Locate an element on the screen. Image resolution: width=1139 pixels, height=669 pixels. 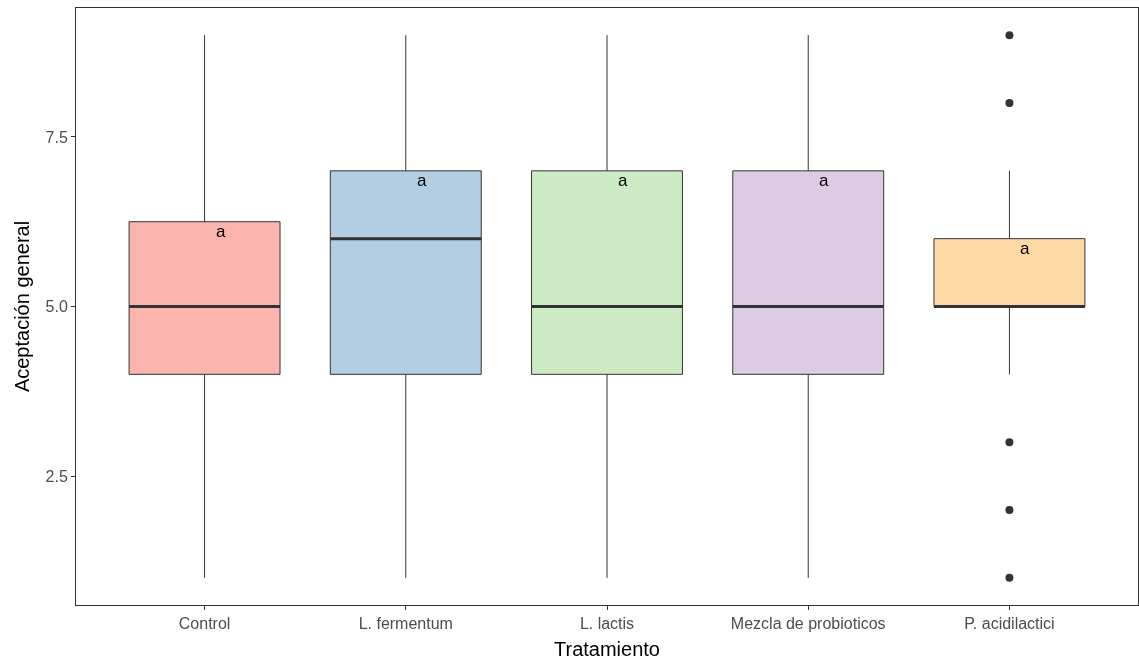
x-tick-label: Mezcla de probioticos is located at coordinates (808, 624).